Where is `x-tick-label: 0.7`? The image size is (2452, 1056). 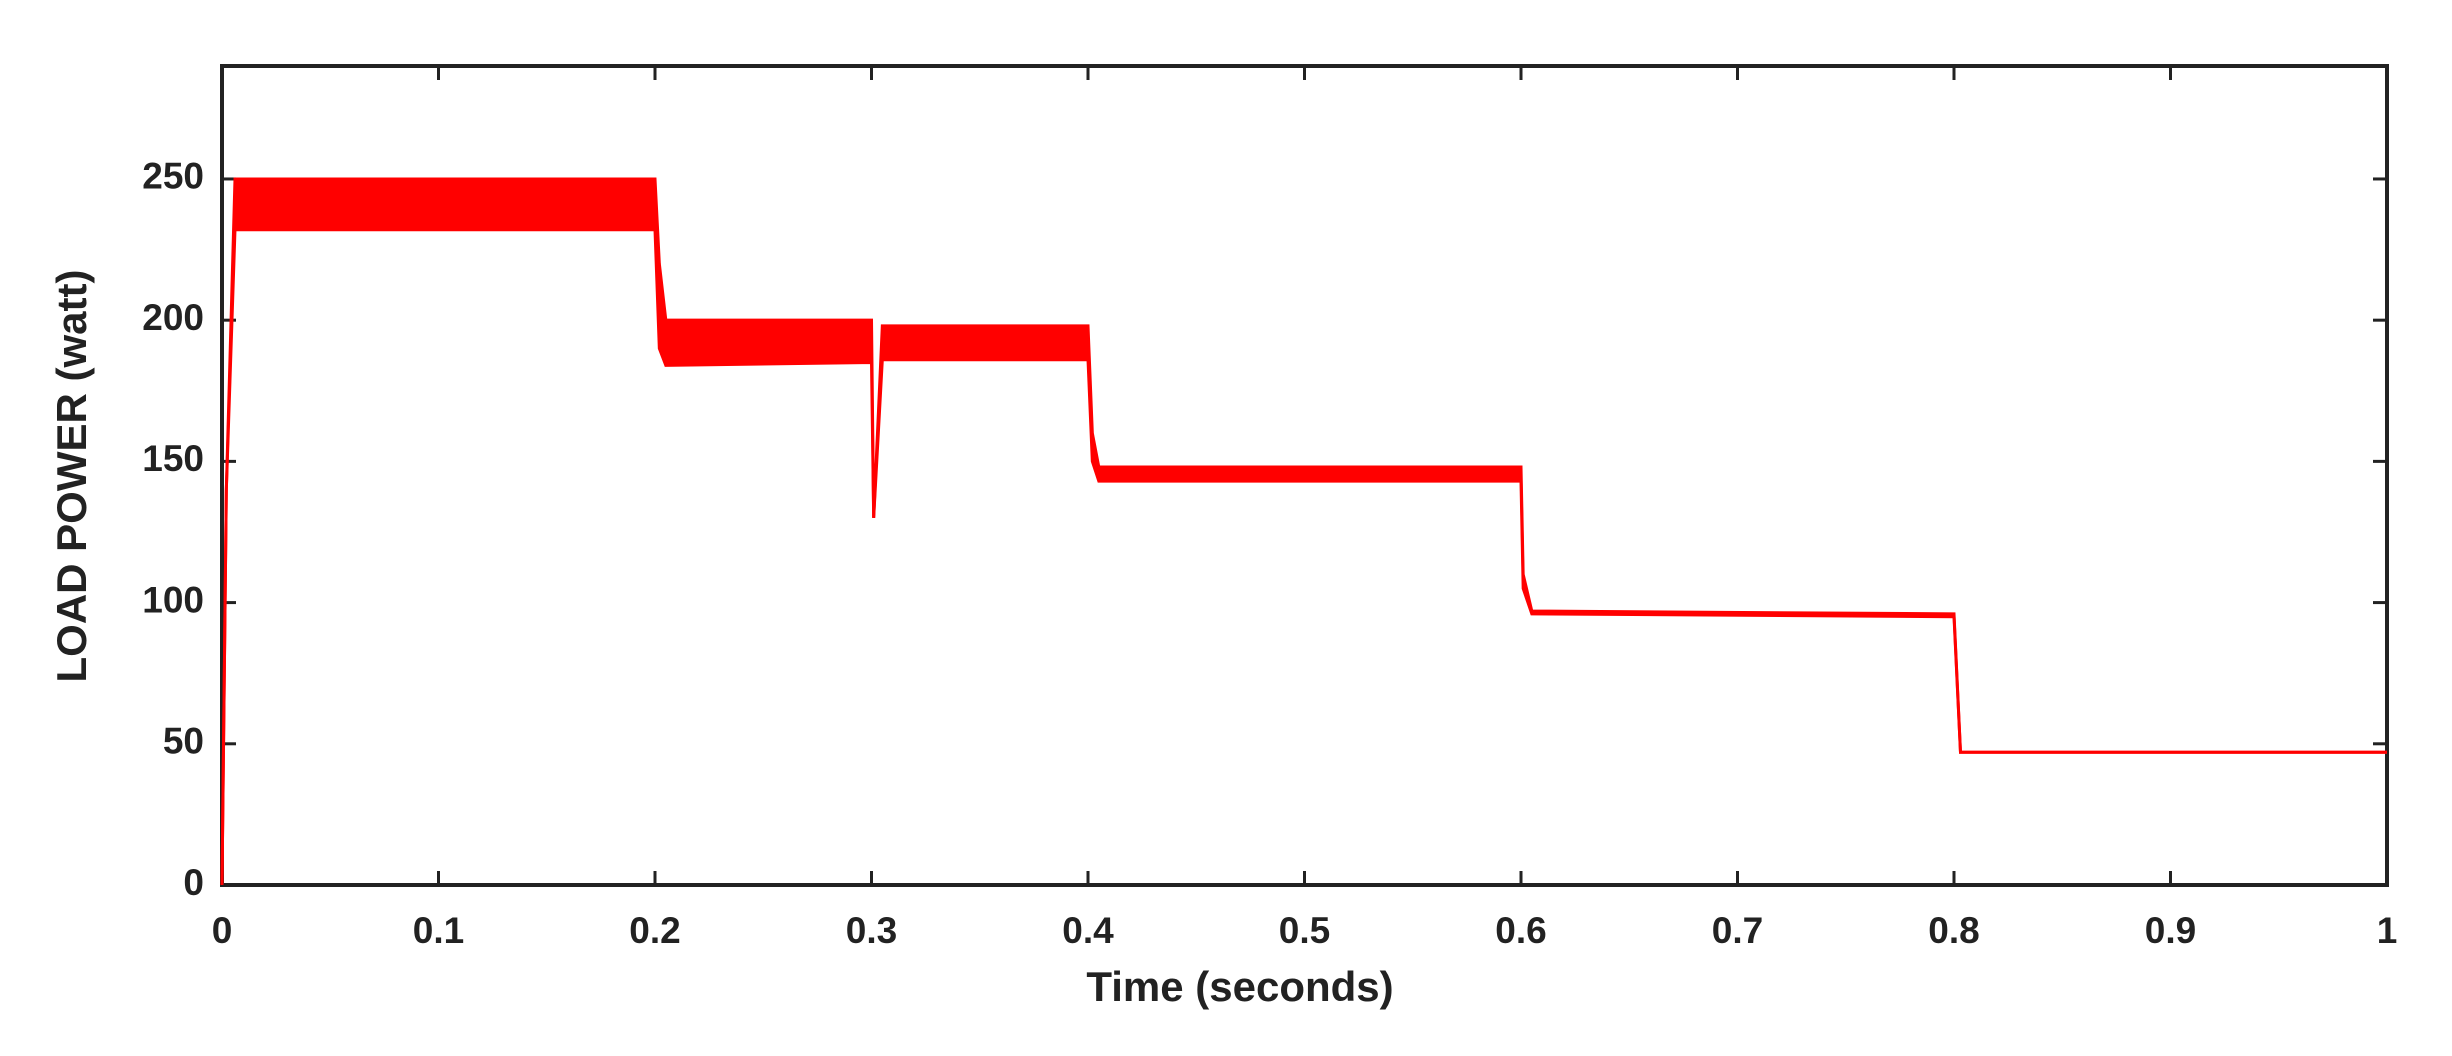
x-tick-label: 0.7 is located at coordinates (1737, 930).